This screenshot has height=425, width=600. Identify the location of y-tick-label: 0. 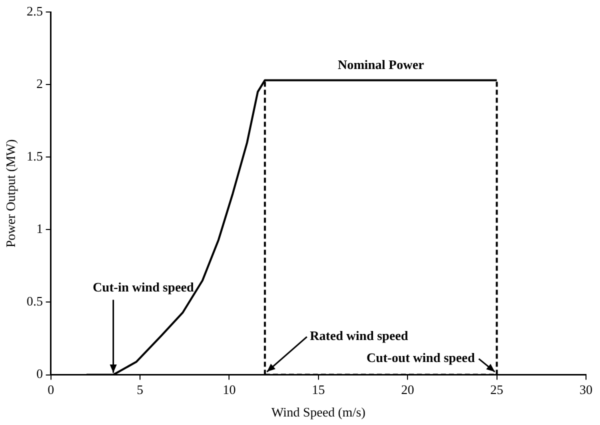
(39, 374).